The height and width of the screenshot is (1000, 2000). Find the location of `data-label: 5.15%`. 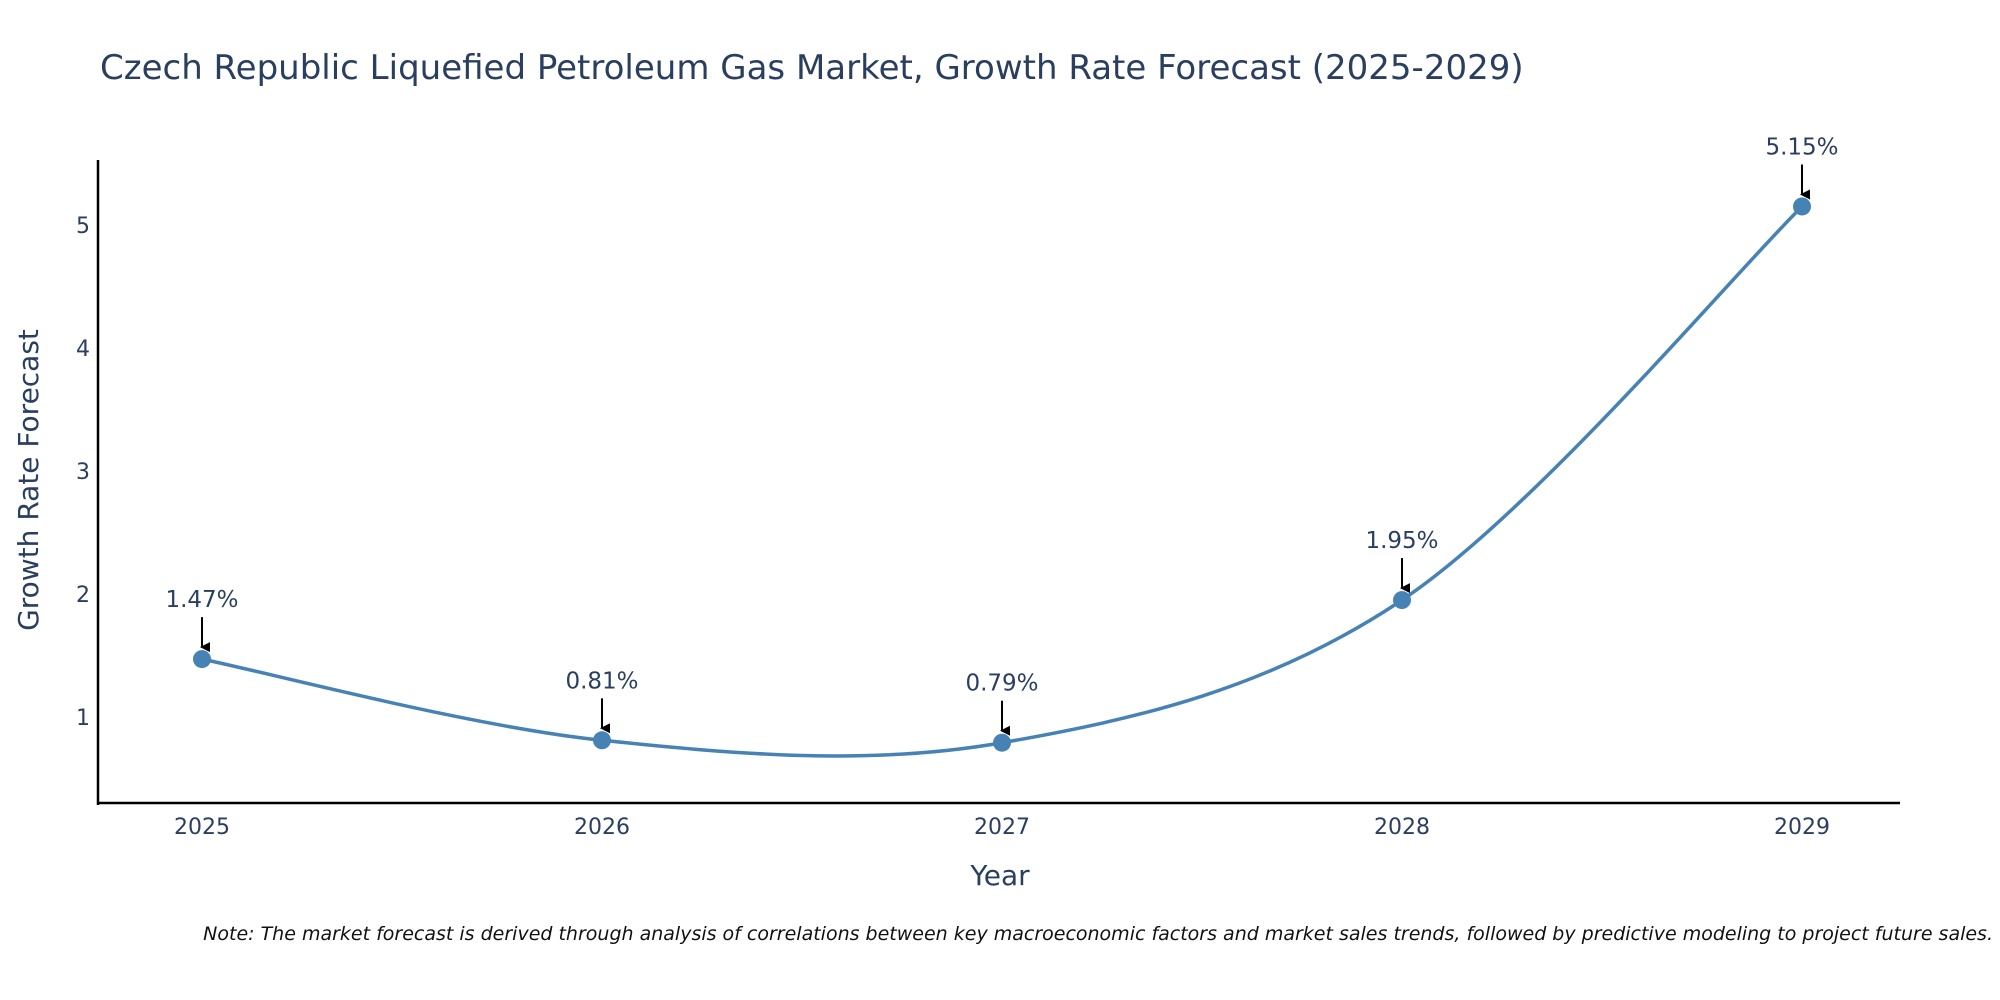

data-label: 5.15% is located at coordinates (1801, 147).